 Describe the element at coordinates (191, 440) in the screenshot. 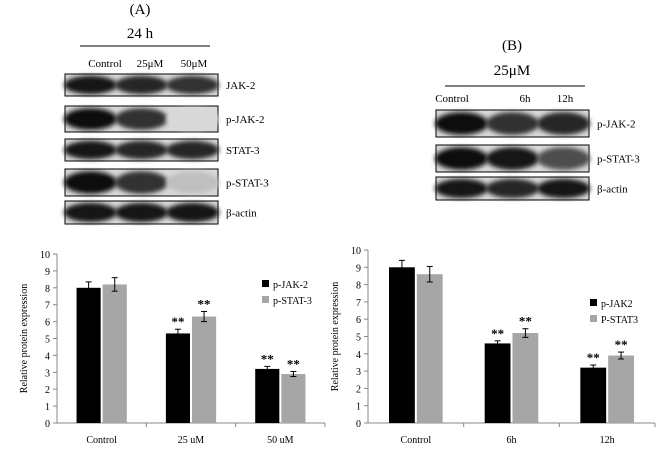

I see `x-tick-label: 25 uM` at that location.